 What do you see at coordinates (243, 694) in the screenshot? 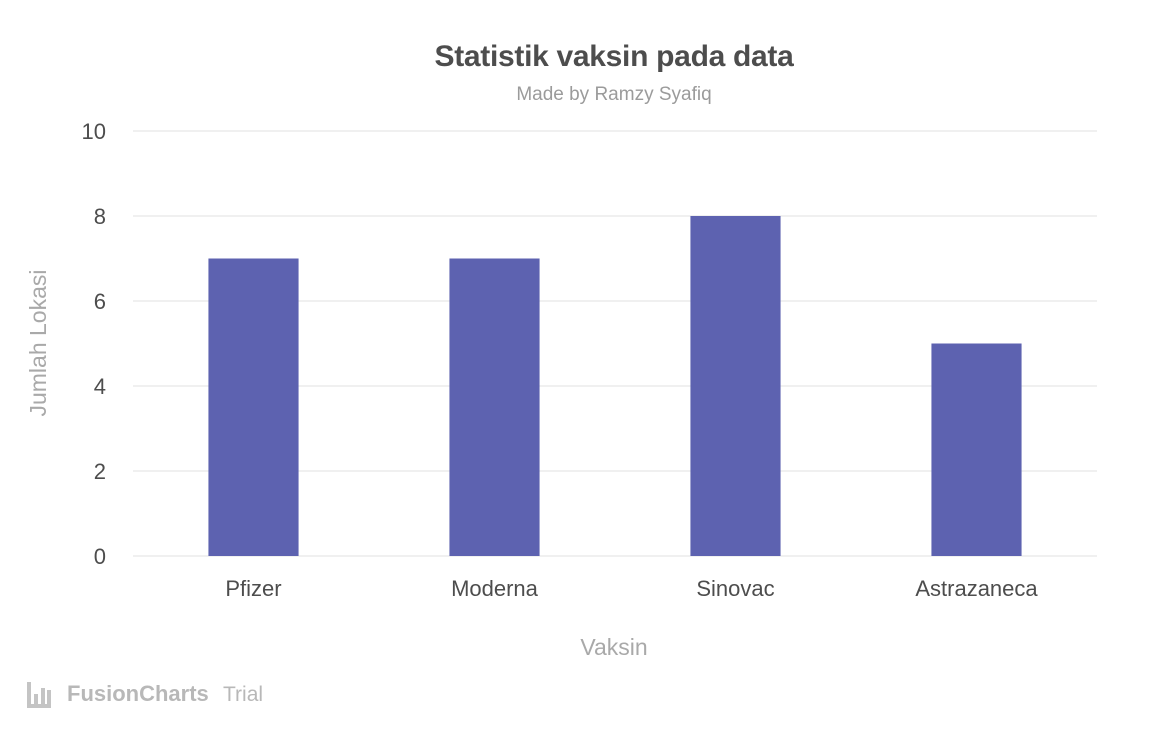
I see `watermark-trial: Trial` at bounding box center [243, 694].